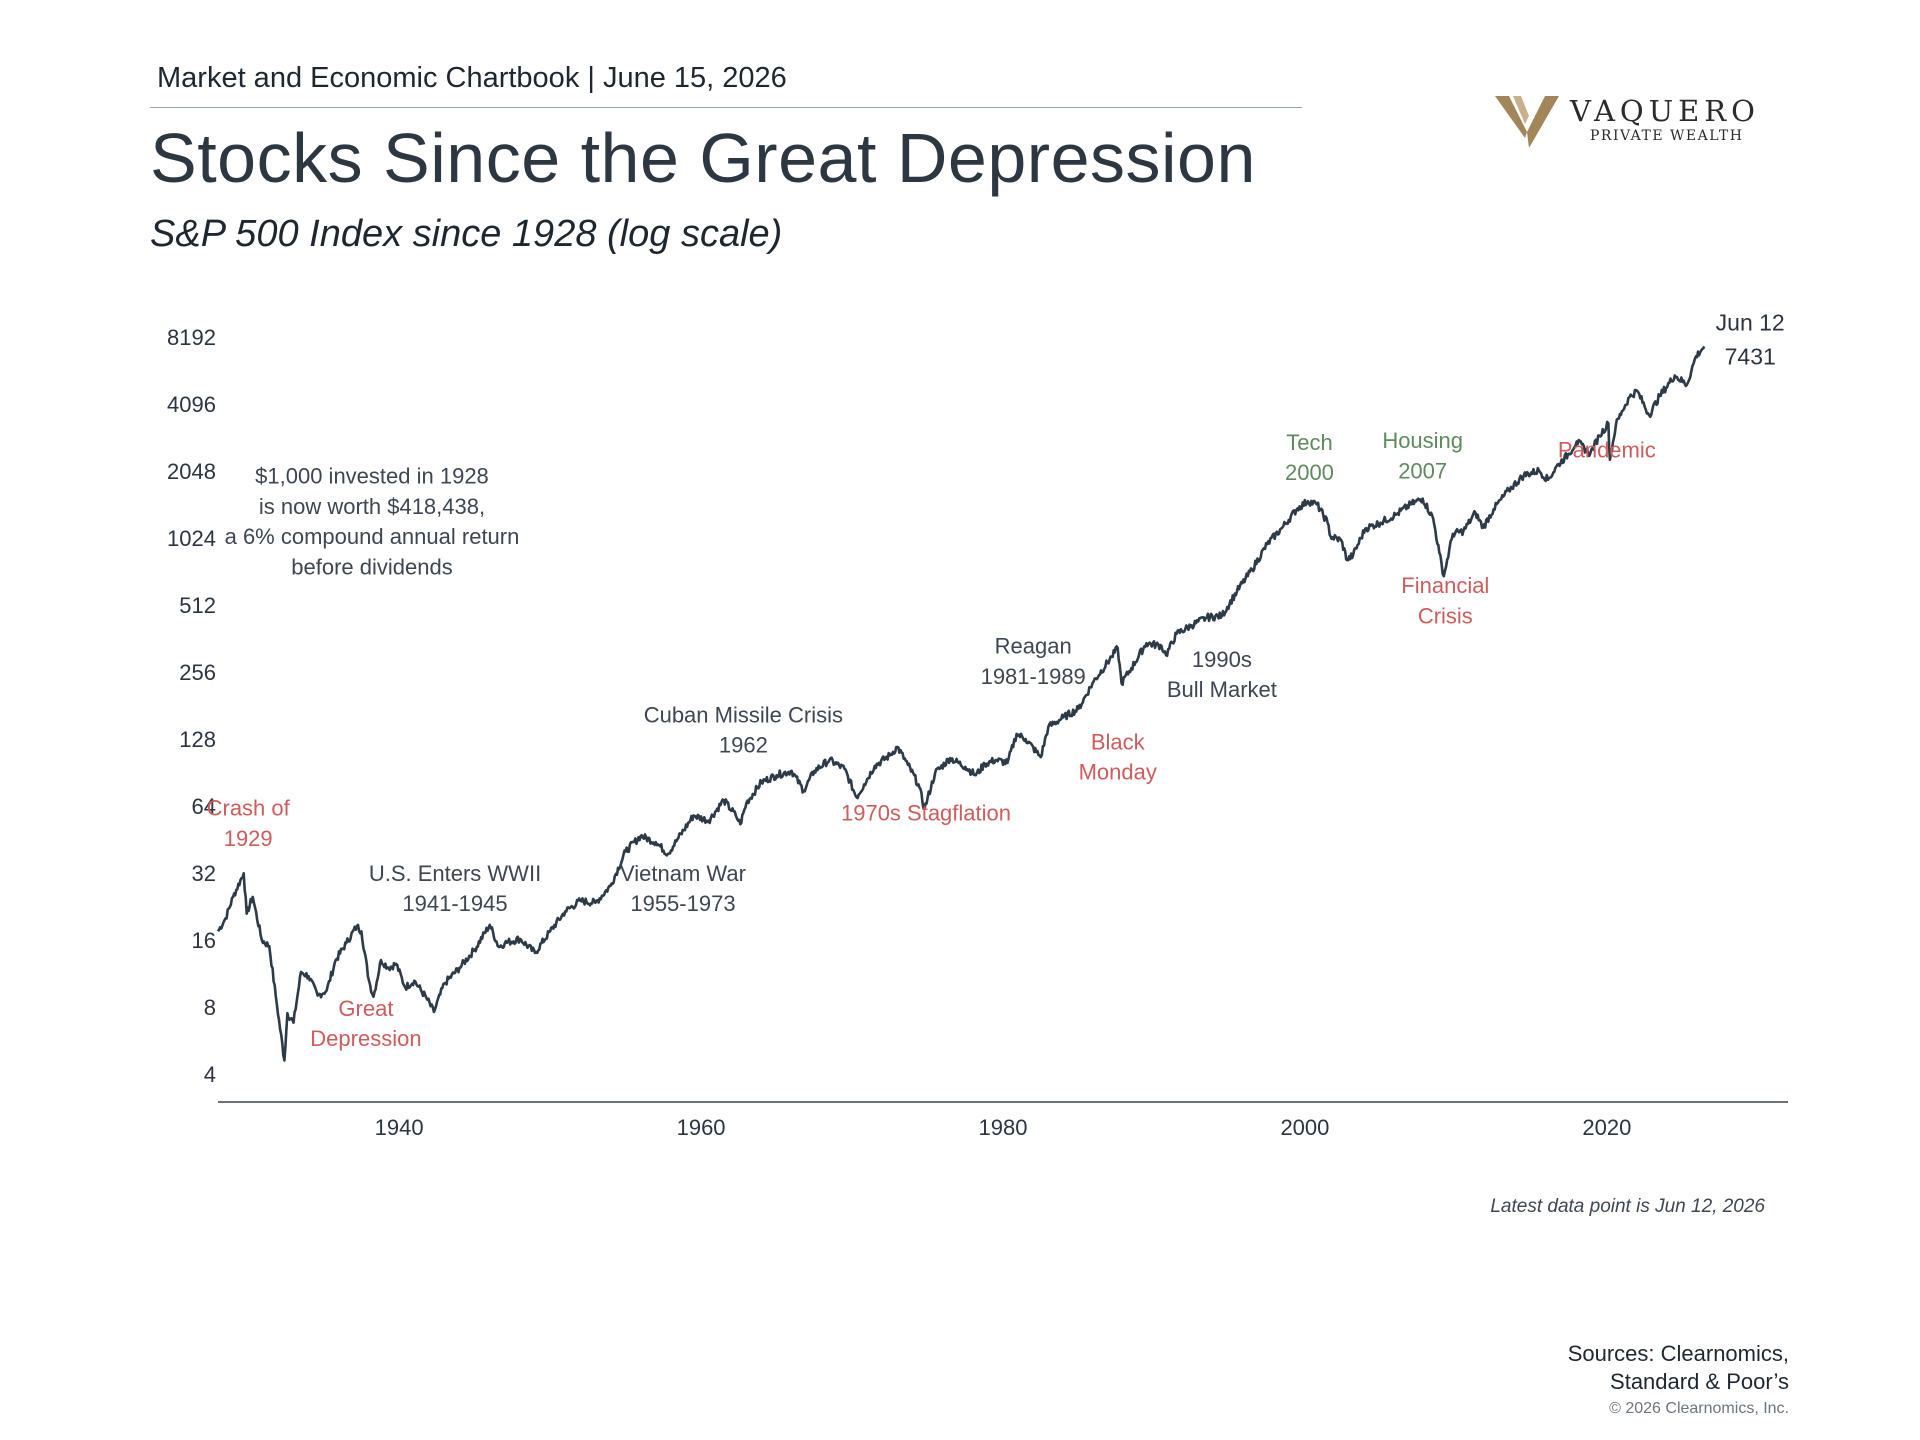 This screenshot has height=1440, width=1920. I want to click on x-tick-label: 2020, so click(1606, 1127).